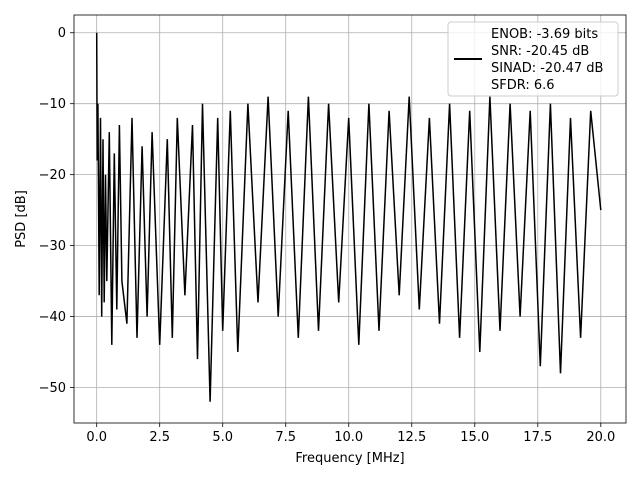  I want to click on y-axis-ticks: 0 −10 −20 −30 −40 −50, so click(56, 211).